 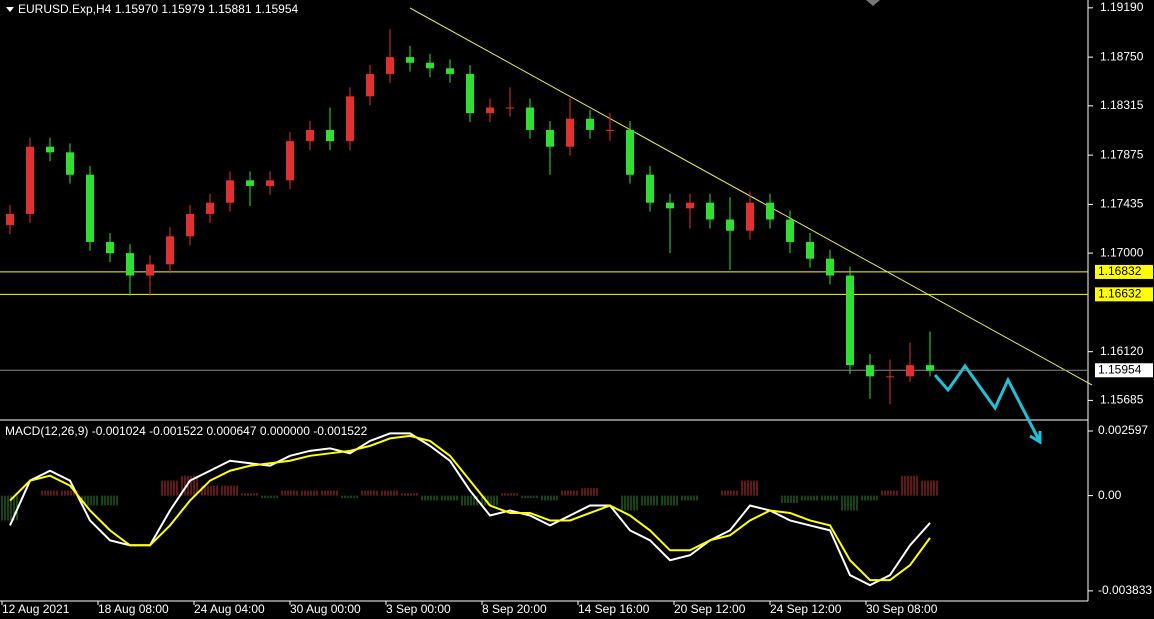 I want to click on y-tick-label: 0.00, so click(x=1110, y=495).